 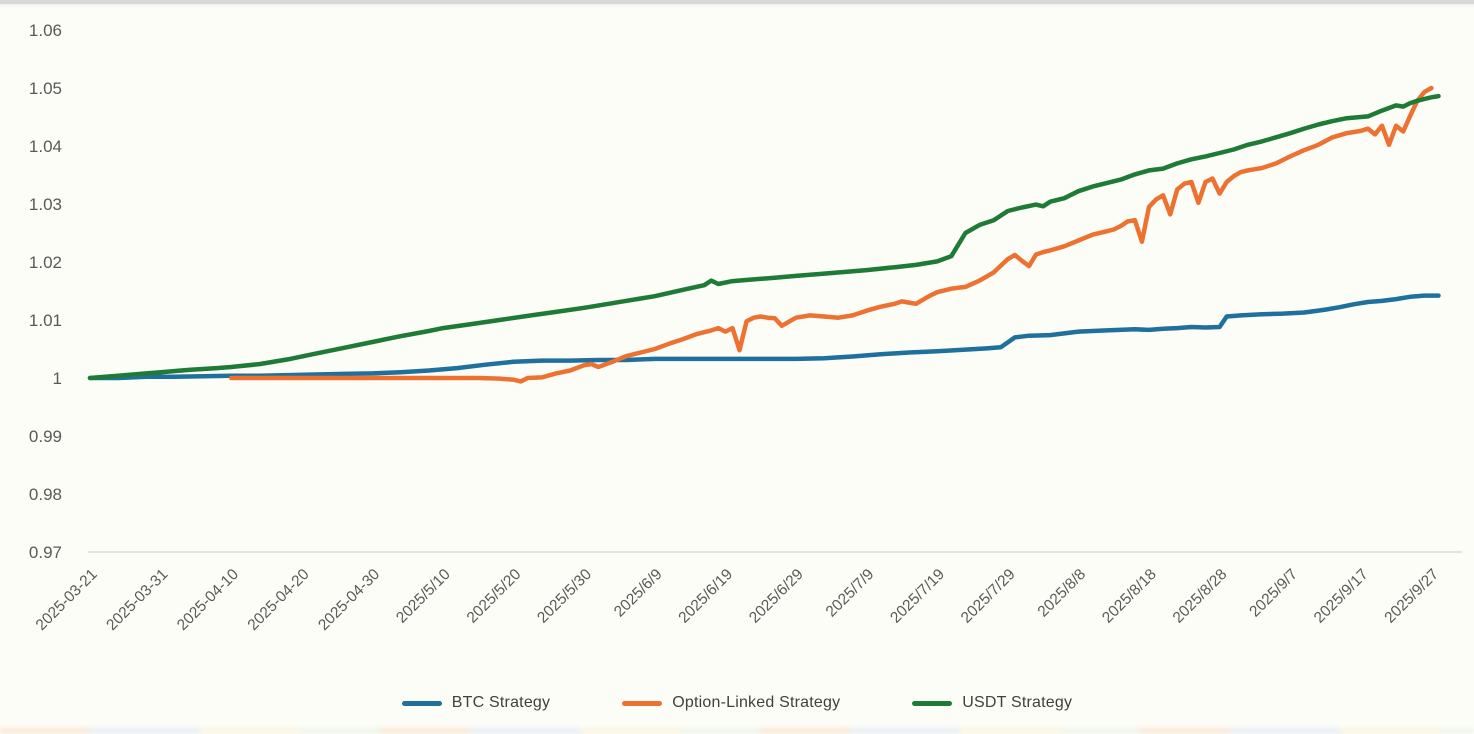 I want to click on y-tick-label: 0.97, so click(x=45, y=552).